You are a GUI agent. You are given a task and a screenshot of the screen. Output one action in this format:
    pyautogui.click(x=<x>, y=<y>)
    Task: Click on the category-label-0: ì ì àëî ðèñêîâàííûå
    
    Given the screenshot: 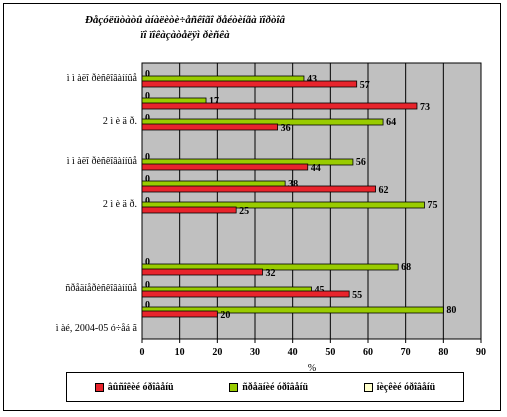 What is the action you would take?
    pyautogui.click(x=102, y=78)
    